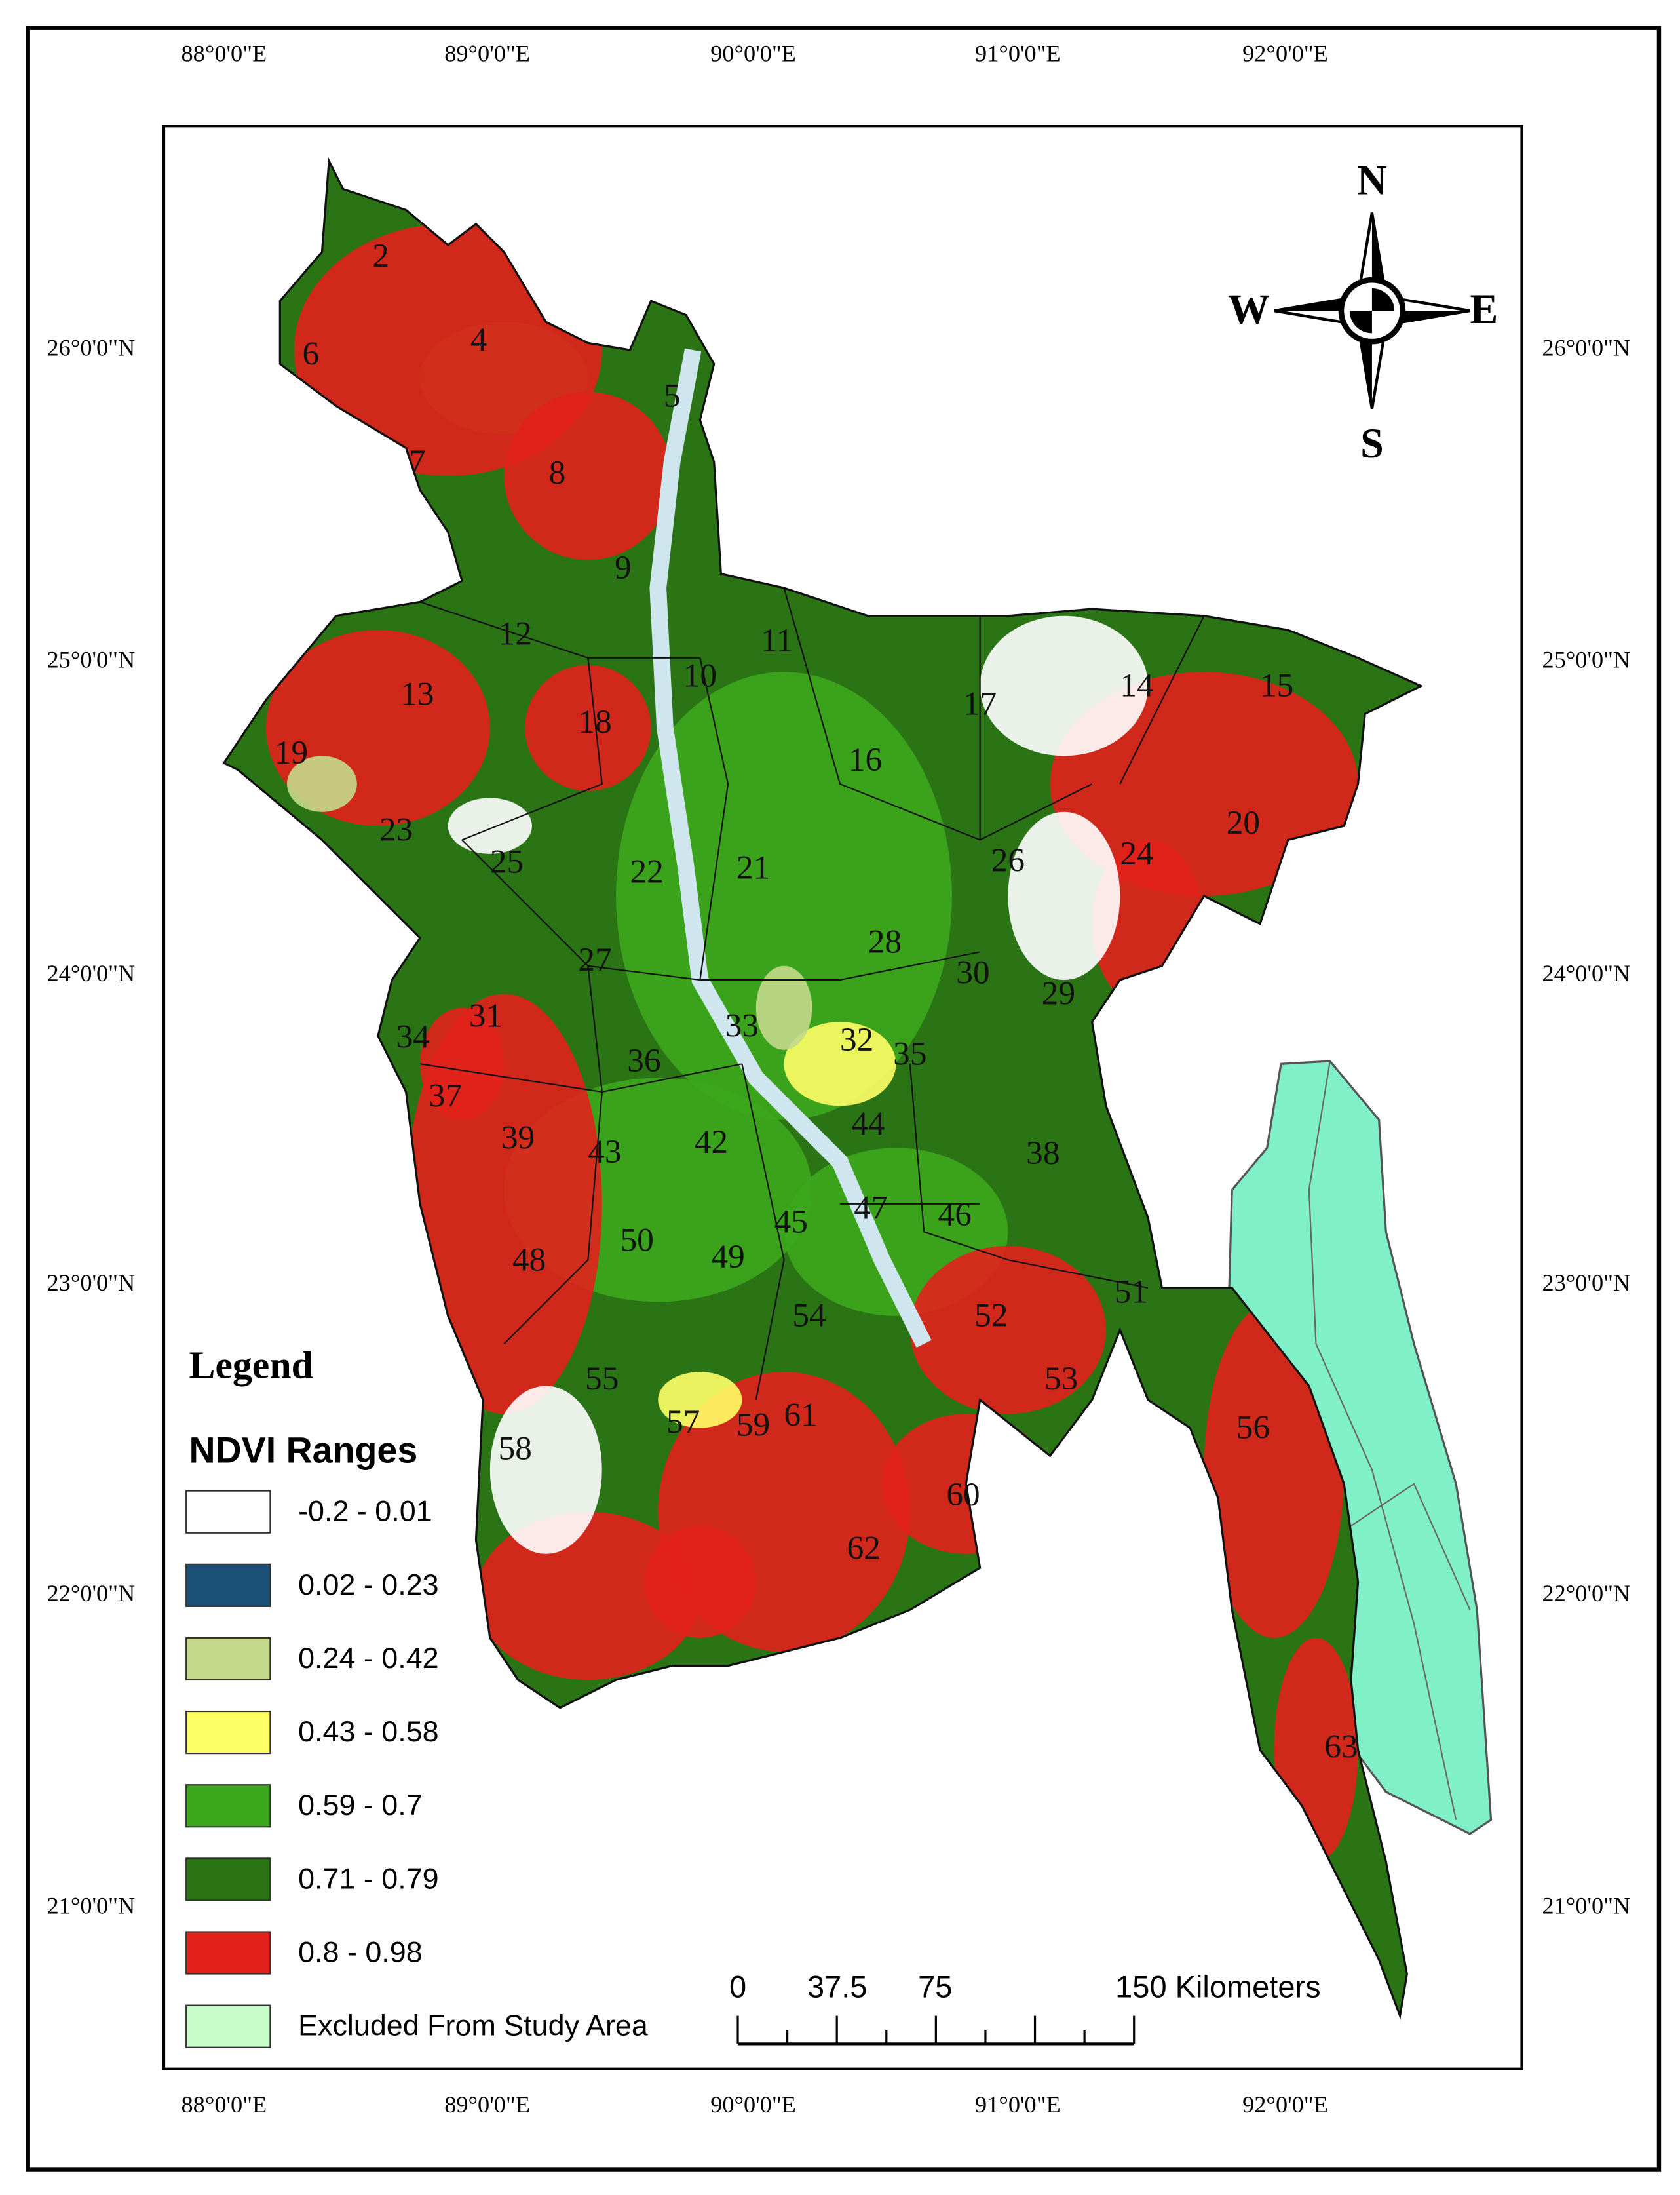 This screenshot has height=2195, width=1680. Describe the element at coordinates (396, 830) in the screenshot. I see `district-label: 23` at that location.